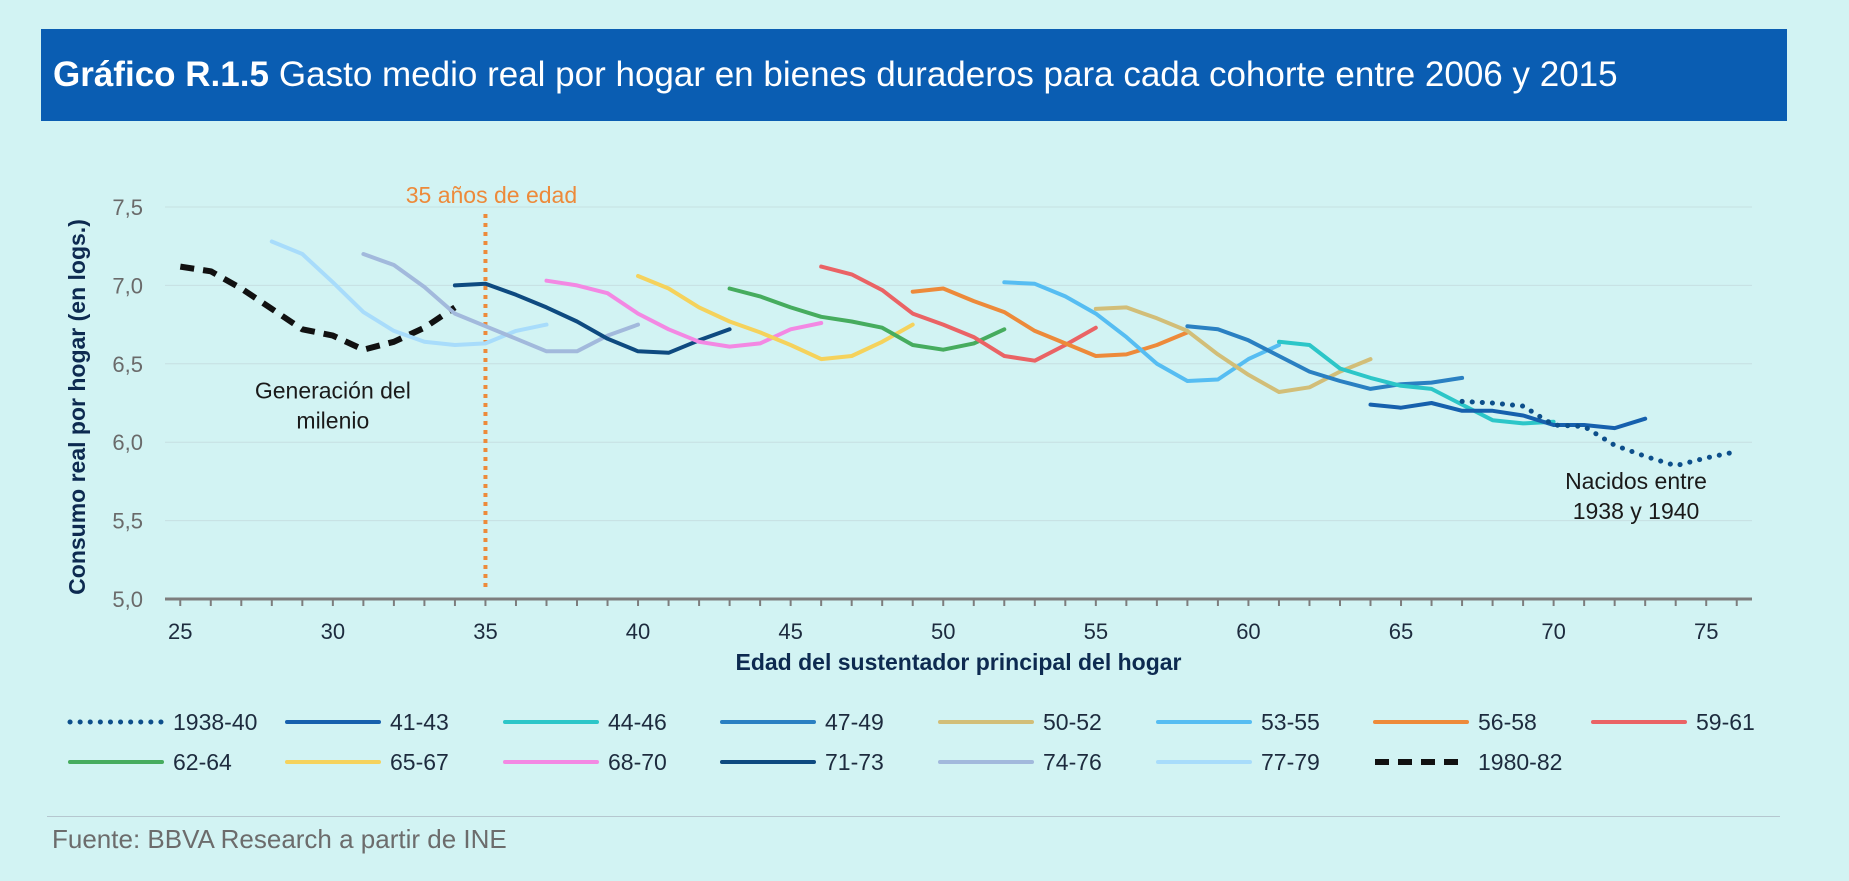 The image size is (1849, 881). What do you see at coordinates (127, 364) in the screenshot?
I see `y-tick-label: 6,5` at bounding box center [127, 364].